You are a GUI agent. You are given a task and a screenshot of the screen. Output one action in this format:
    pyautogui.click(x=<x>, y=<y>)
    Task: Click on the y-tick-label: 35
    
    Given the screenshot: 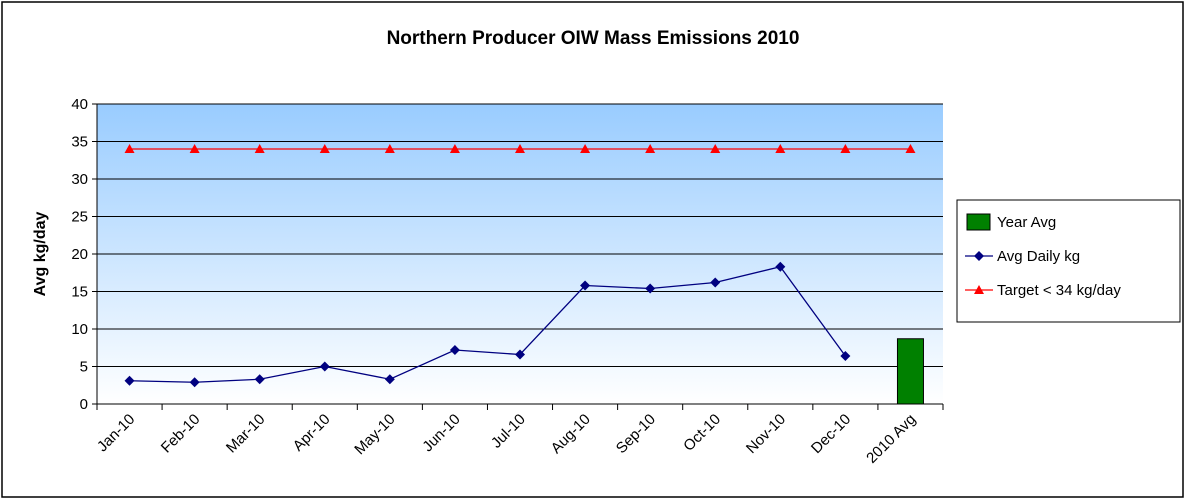 What is the action you would take?
    pyautogui.click(x=79, y=142)
    